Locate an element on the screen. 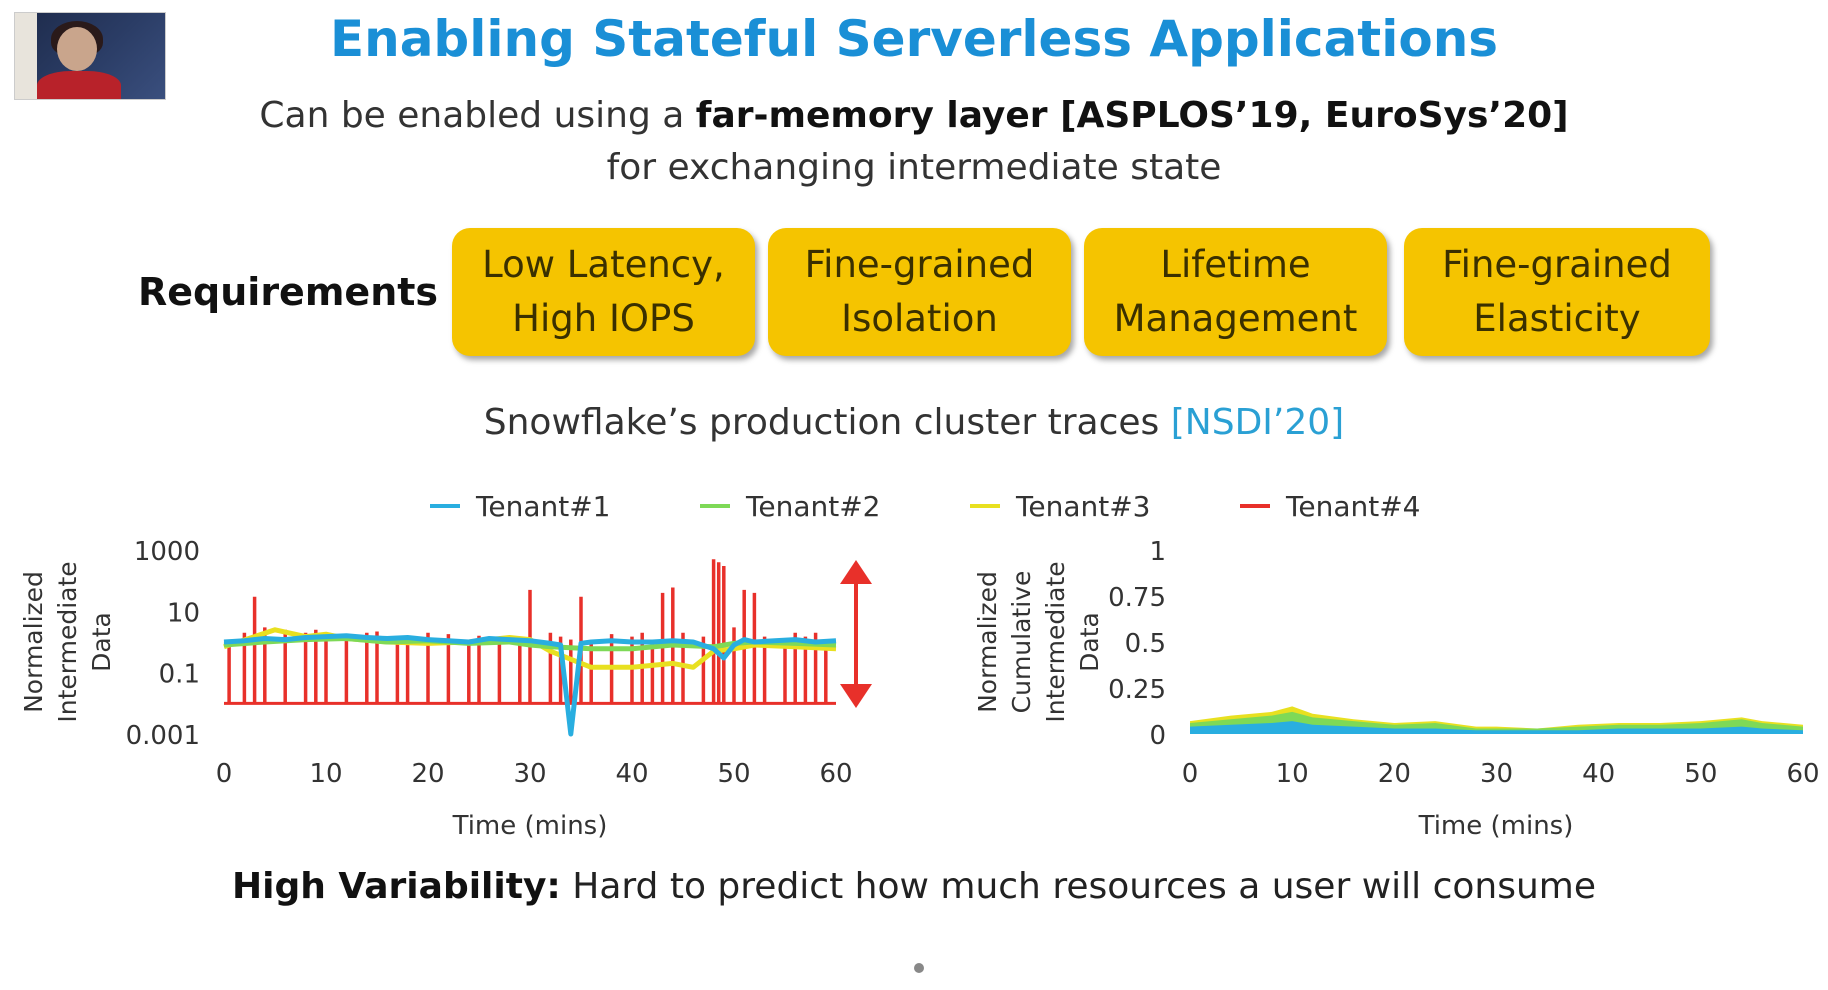  requirements-label: Requirements is located at coordinates (288, 292).